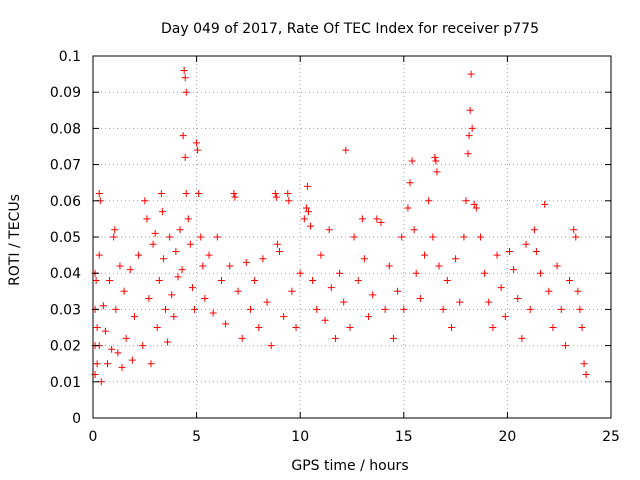 The width and height of the screenshot is (640, 480). Describe the element at coordinates (93, 437) in the screenshot. I see `x-tick-label: 0` at that location.